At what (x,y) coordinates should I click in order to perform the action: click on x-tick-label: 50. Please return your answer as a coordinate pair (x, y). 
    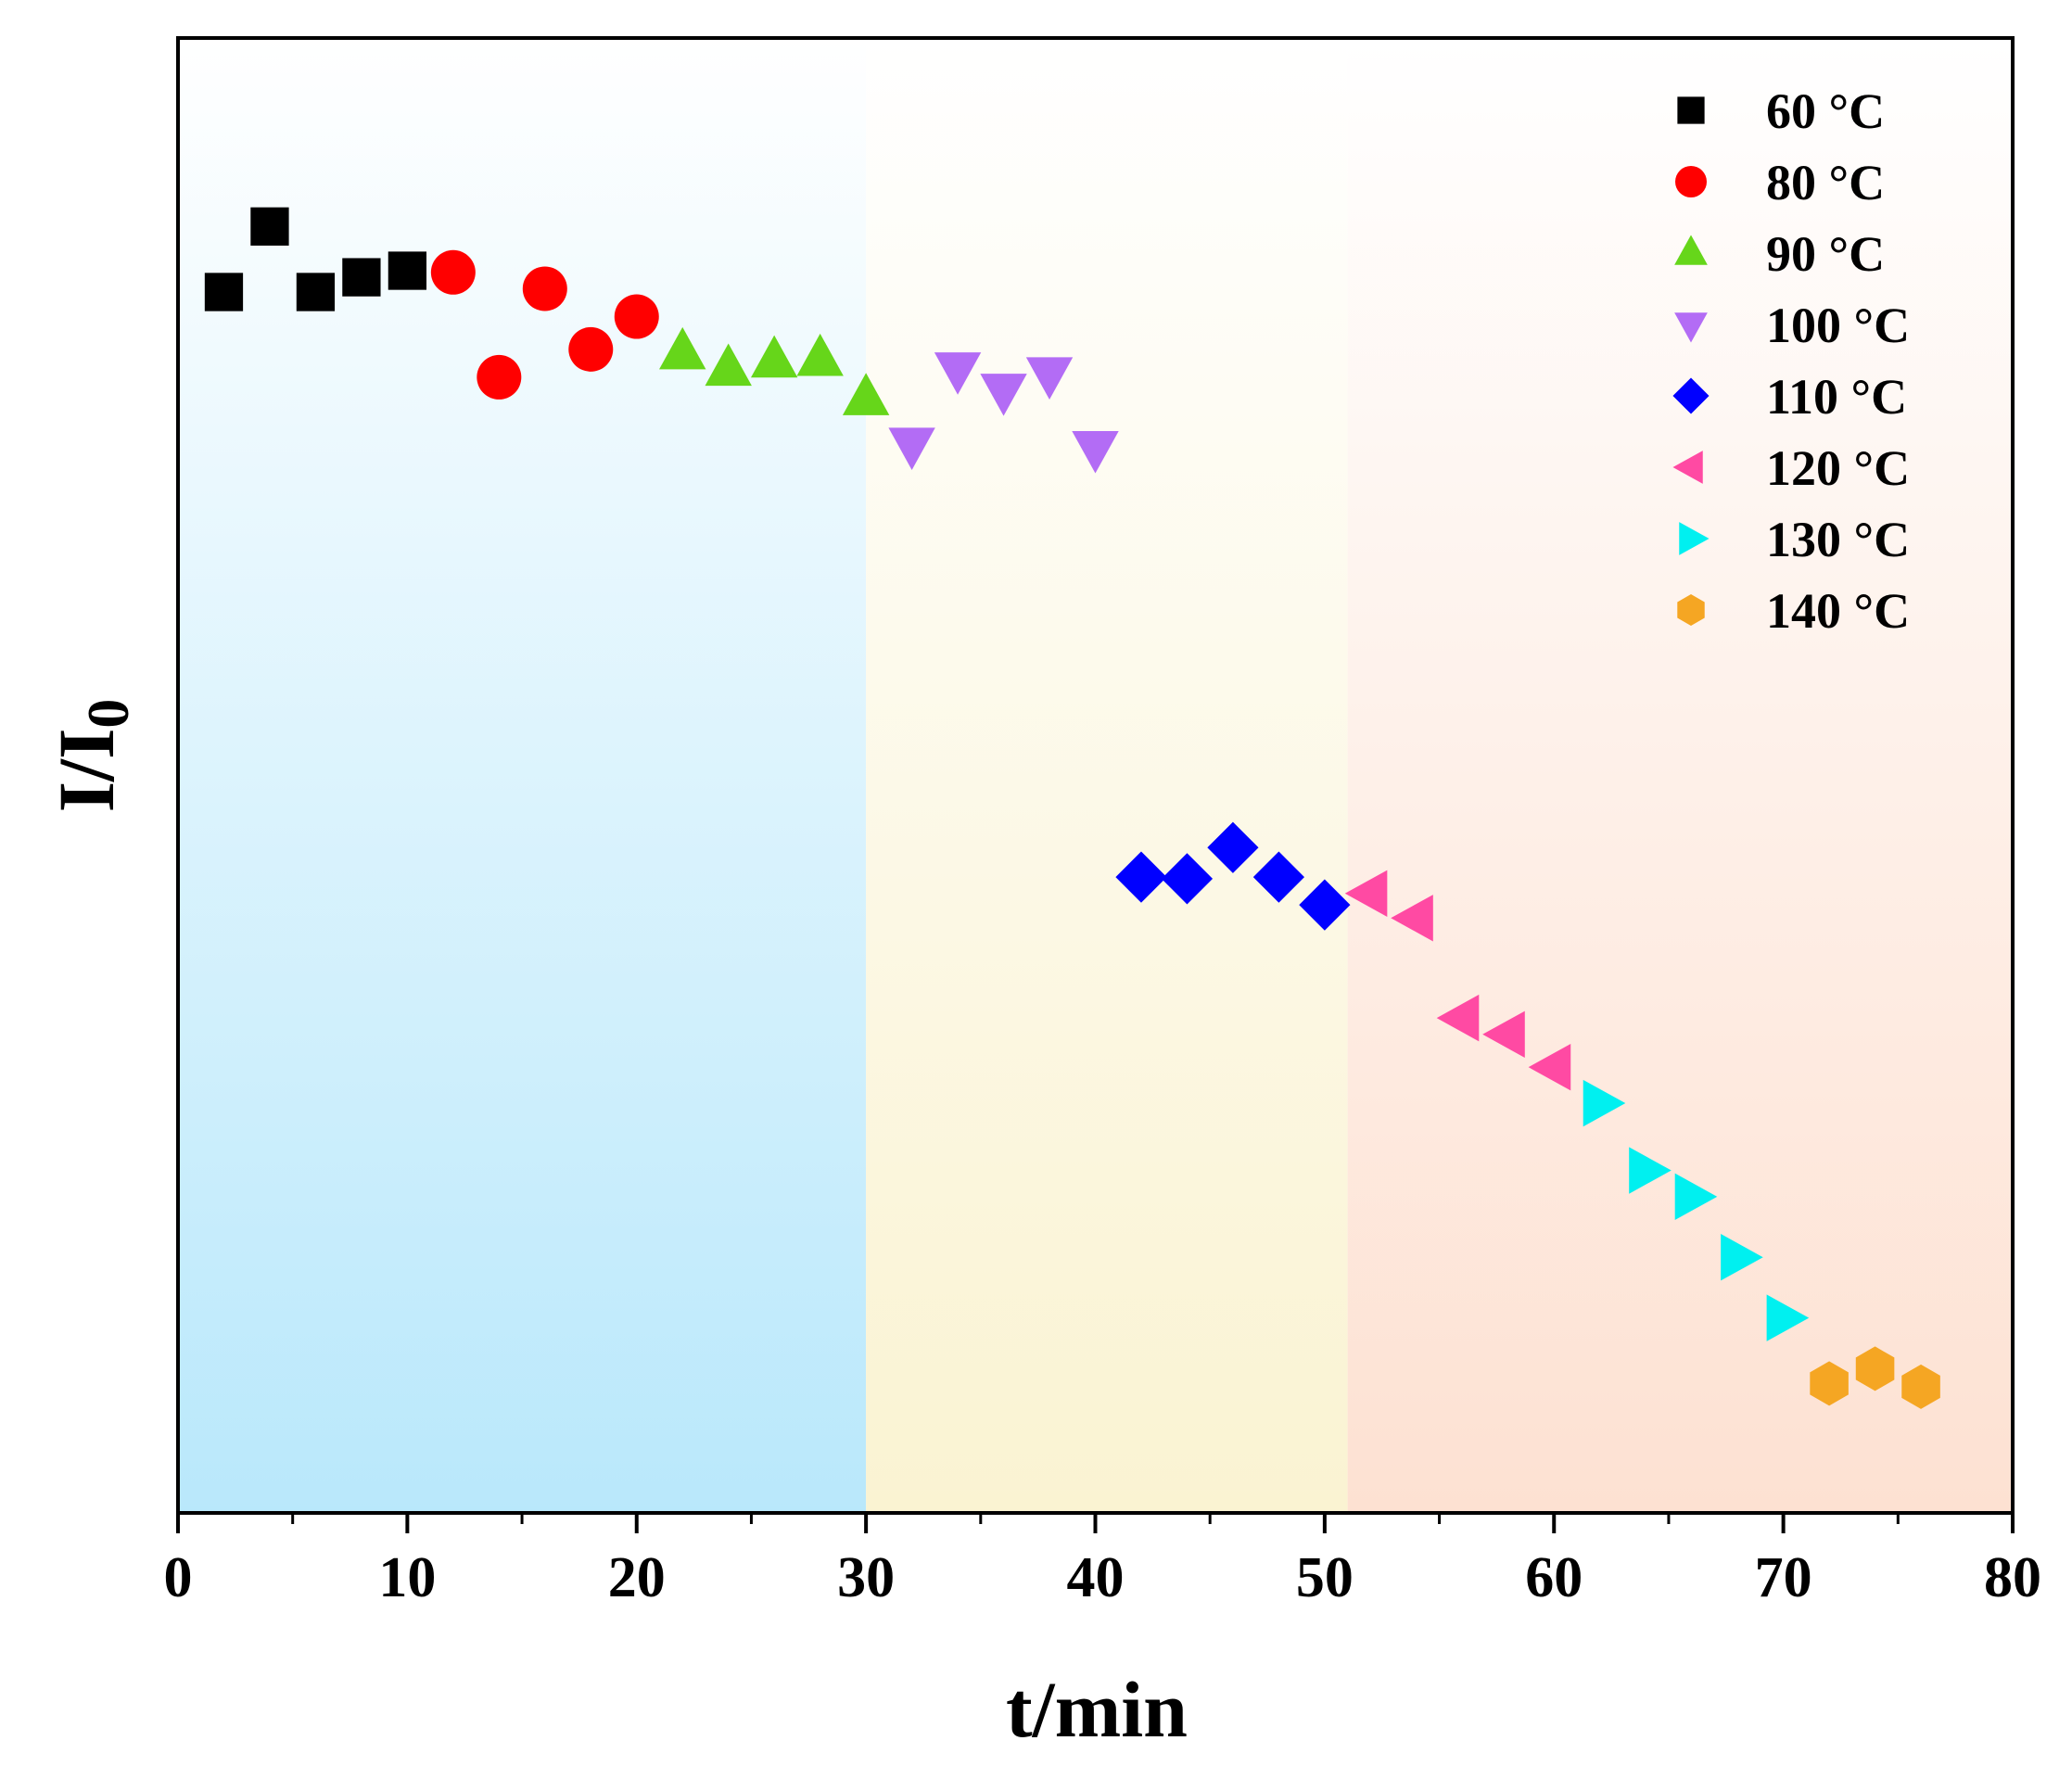
    Looking at the image, I should click on (1325, 1577).